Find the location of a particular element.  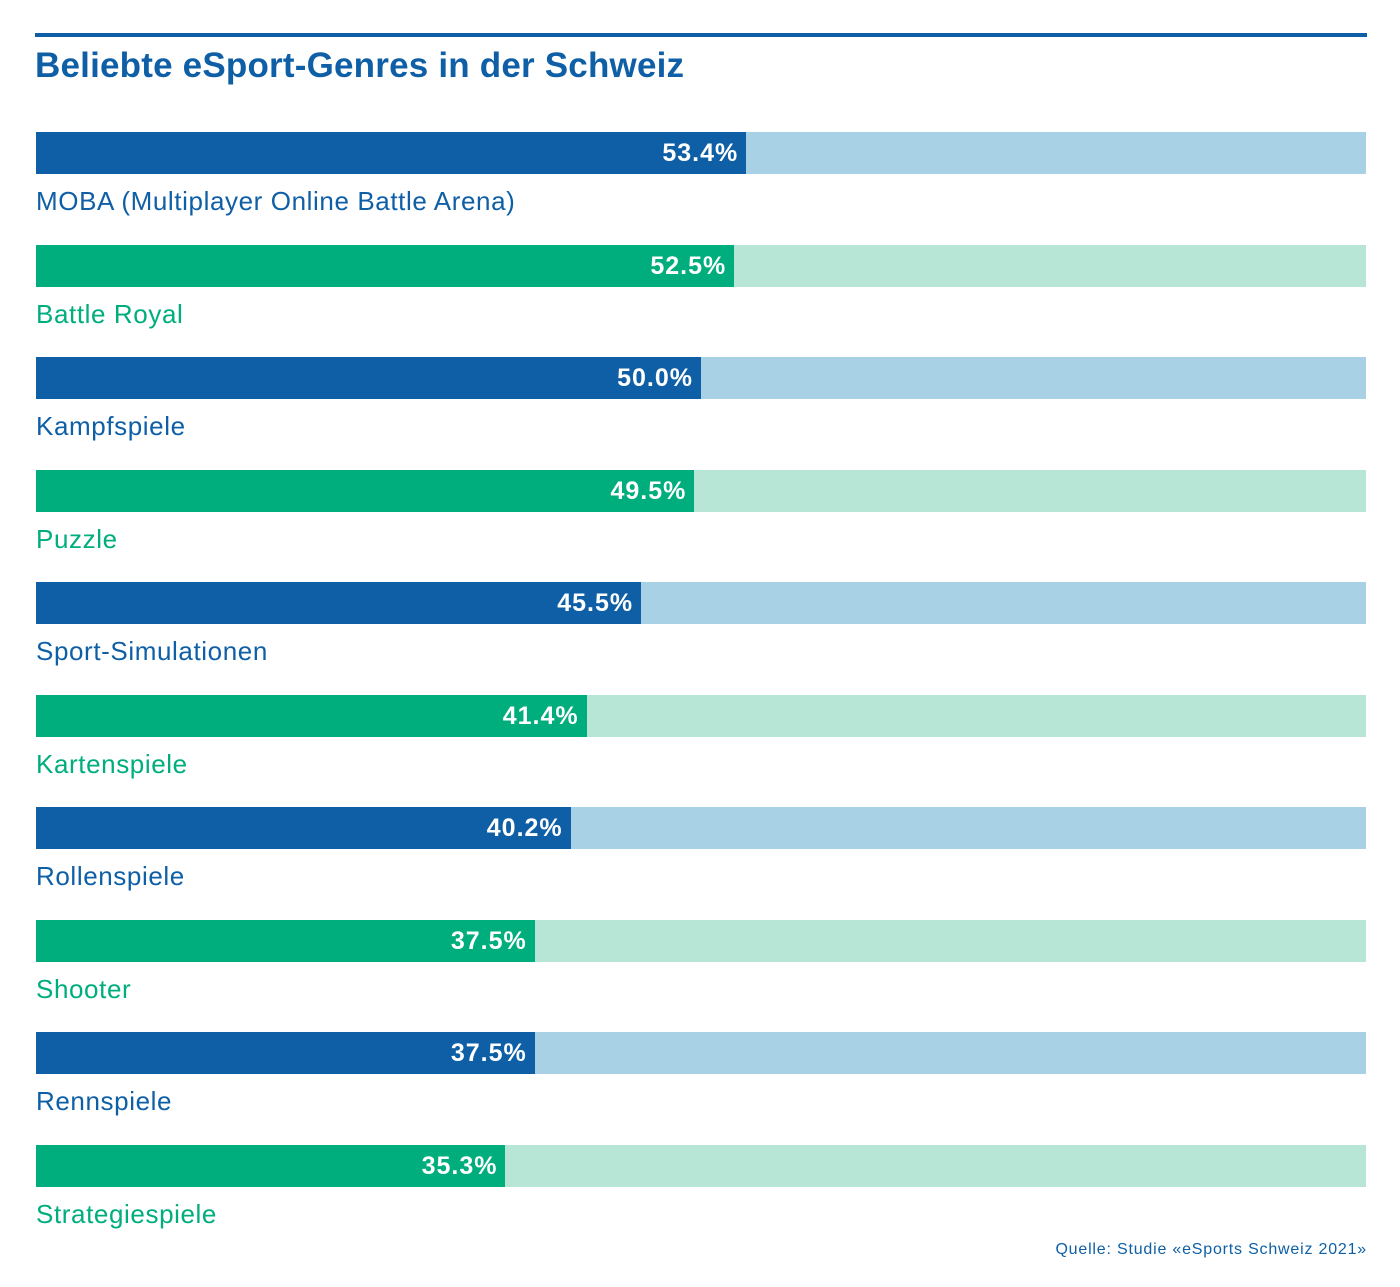

bar-value-label: 41.4% is located at coordinates (540, 715).